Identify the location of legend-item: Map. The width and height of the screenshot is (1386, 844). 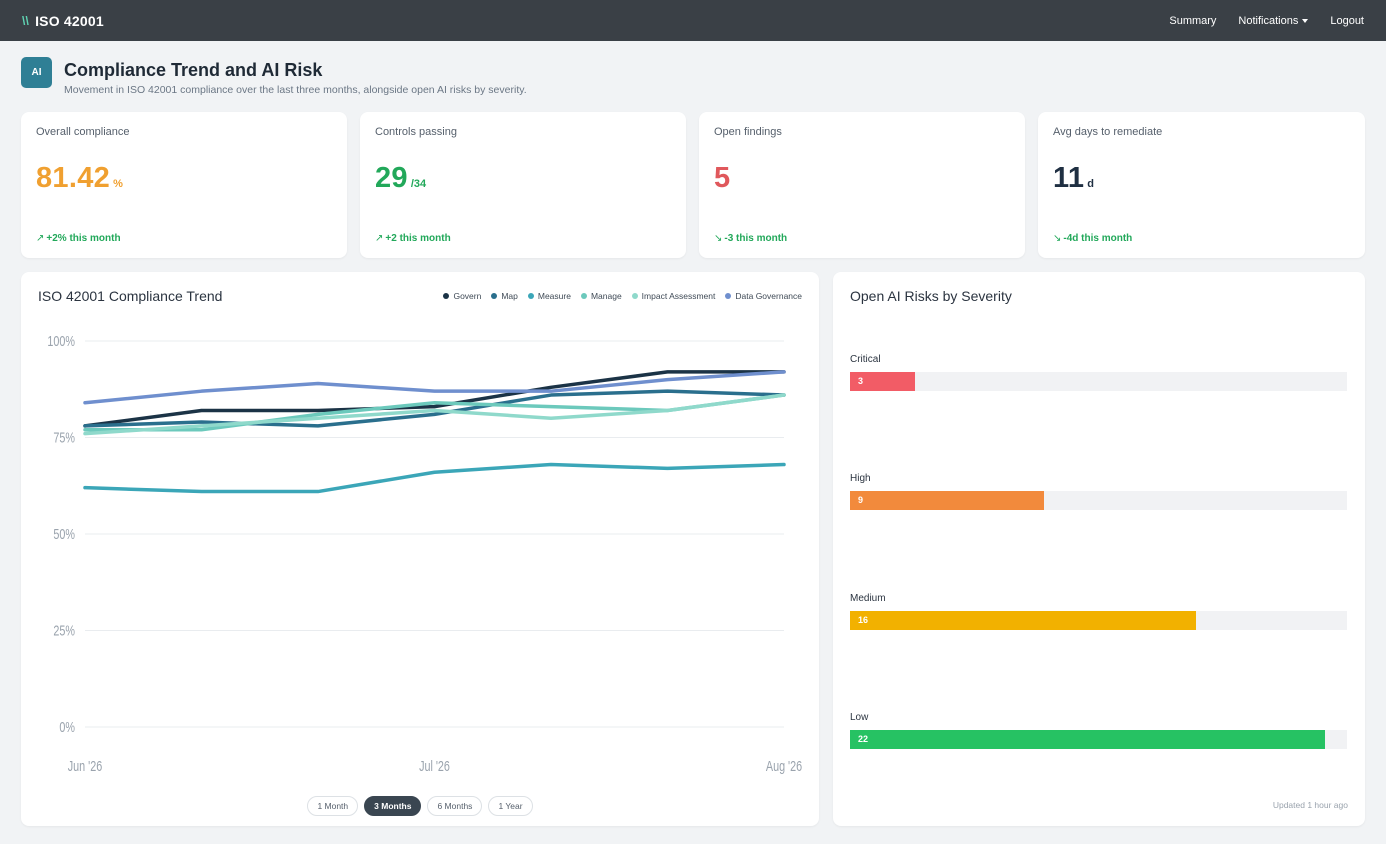
(504, 296).